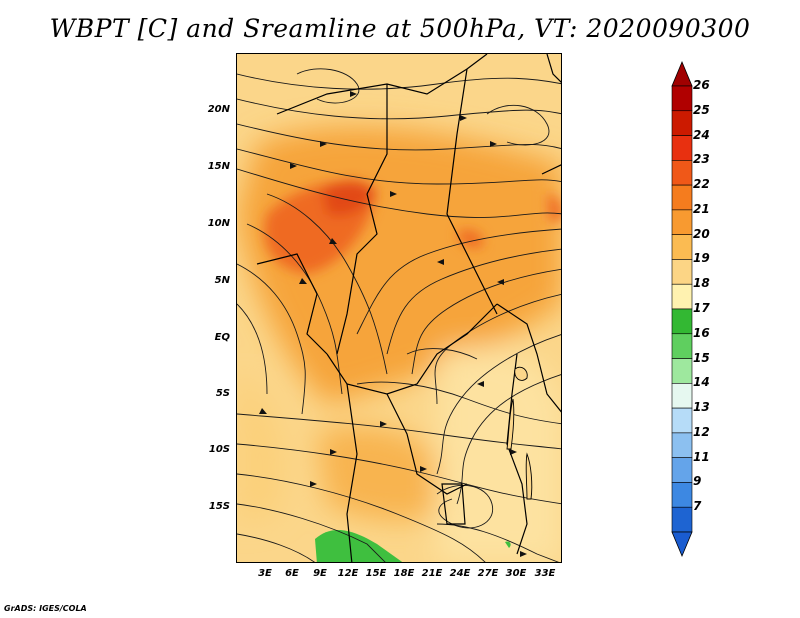 Image resolution: width=800 pixels, height=618 pixels. What do you see at coordinates (545, 573) in the screenshot?
I see `lon-label-33e: 33E` at bounding box center [545, 573].